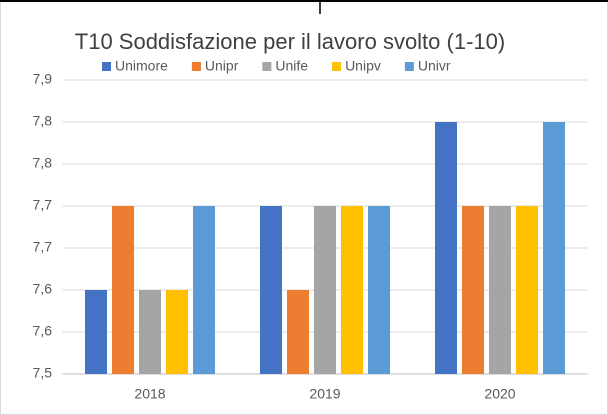 The height and width of the screenshot is (415, 608). What do you see at coordinates (434, 66) in the screenshot?
I see `legend-label: Univr` at bounding box center [434, 66].